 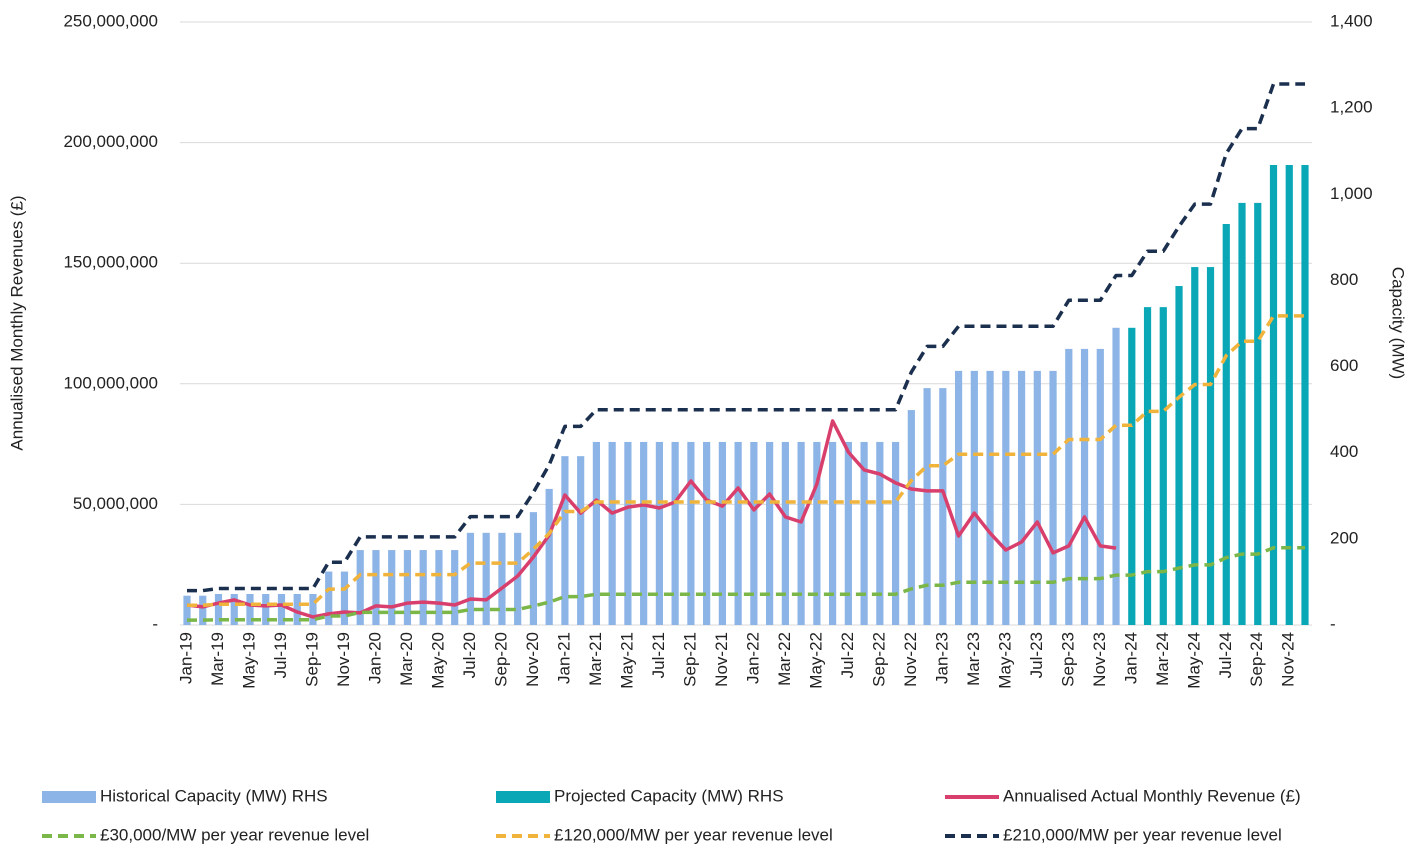 What do you see at coordinates (941, 658) in the screenshot?
I see `x-tick-label: Jan-23` at bounding box center [941, 658].